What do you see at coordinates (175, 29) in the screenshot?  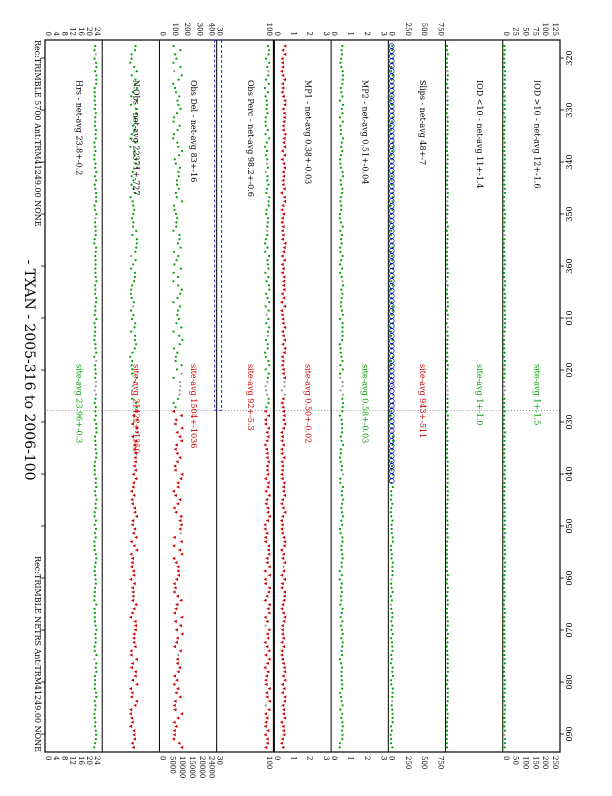 I see `y-tick-label: 100` at bounding box center [175, 29].